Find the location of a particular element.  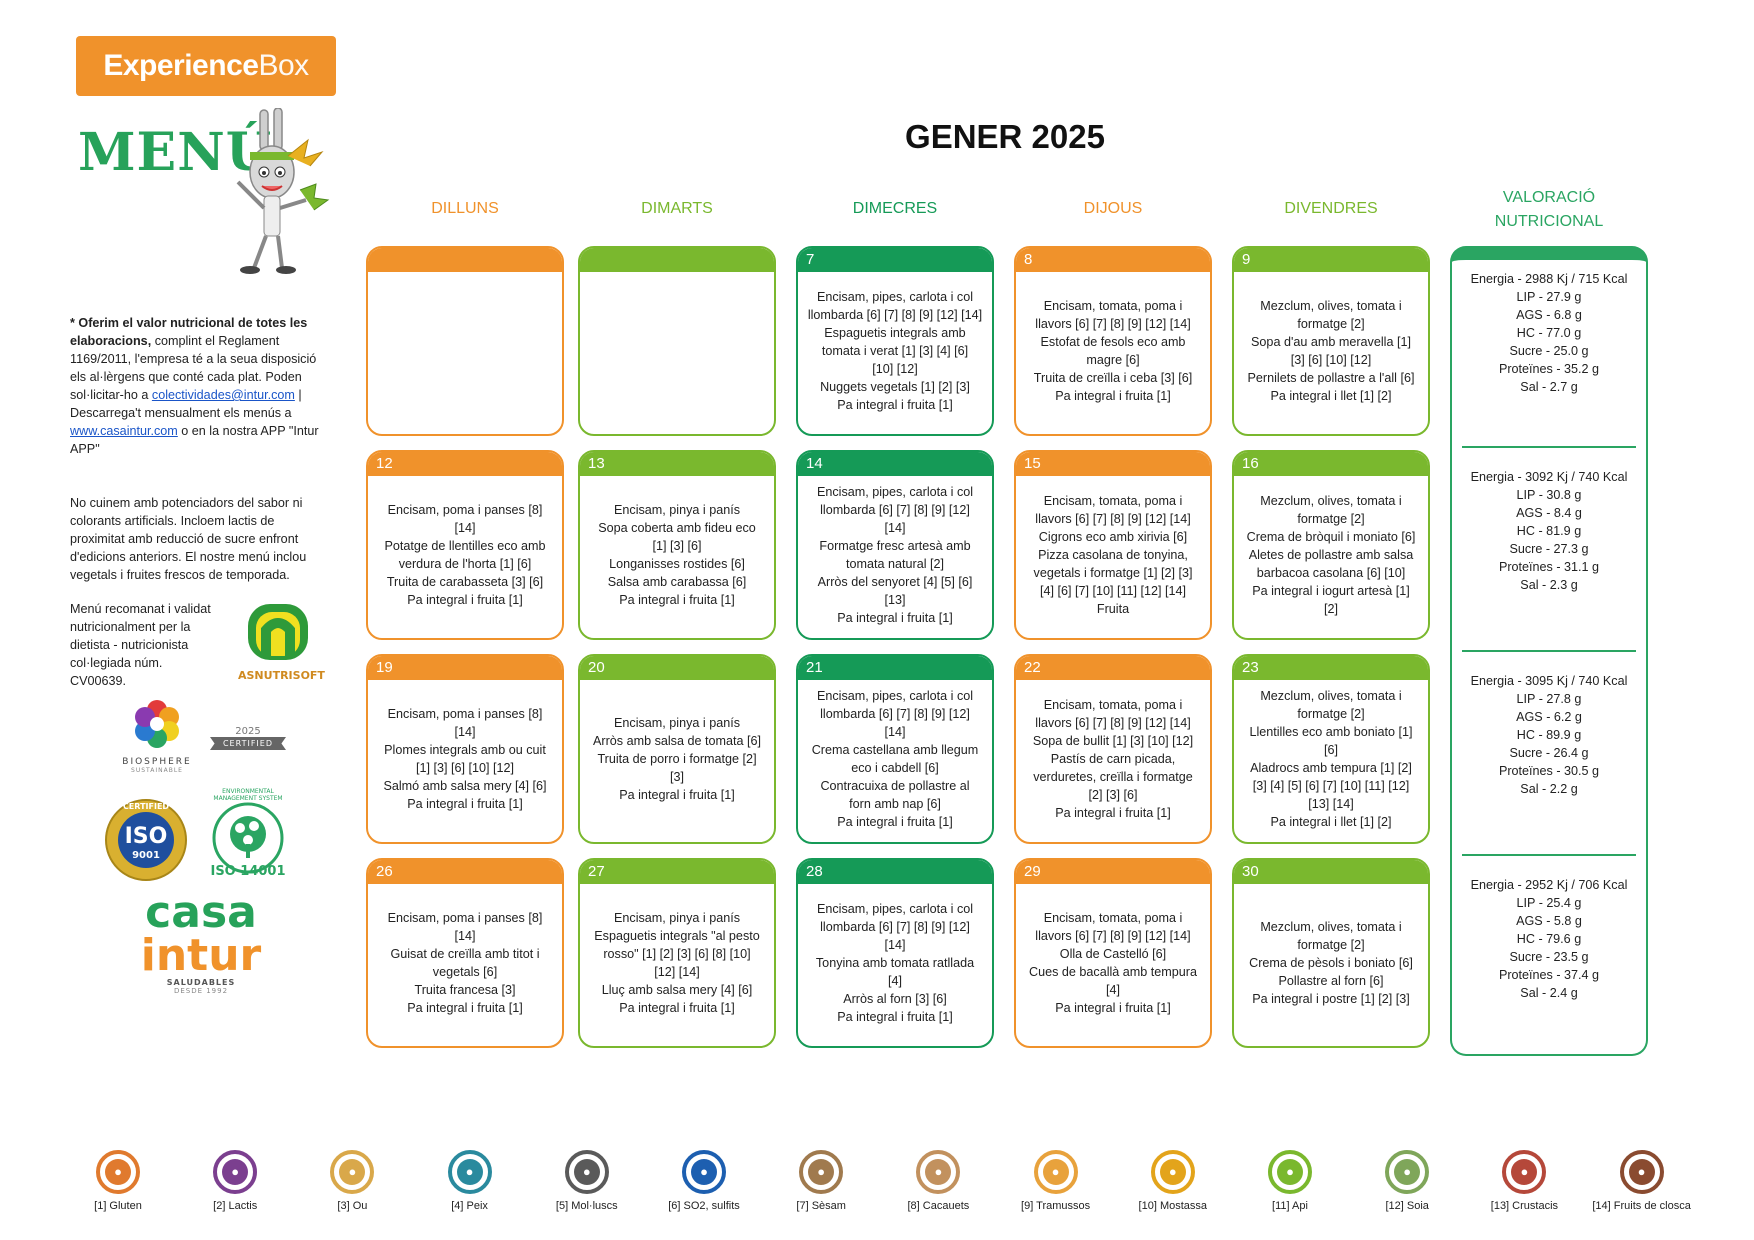

allergen-label: [3] Ou is located at coordinates (352, 1206).